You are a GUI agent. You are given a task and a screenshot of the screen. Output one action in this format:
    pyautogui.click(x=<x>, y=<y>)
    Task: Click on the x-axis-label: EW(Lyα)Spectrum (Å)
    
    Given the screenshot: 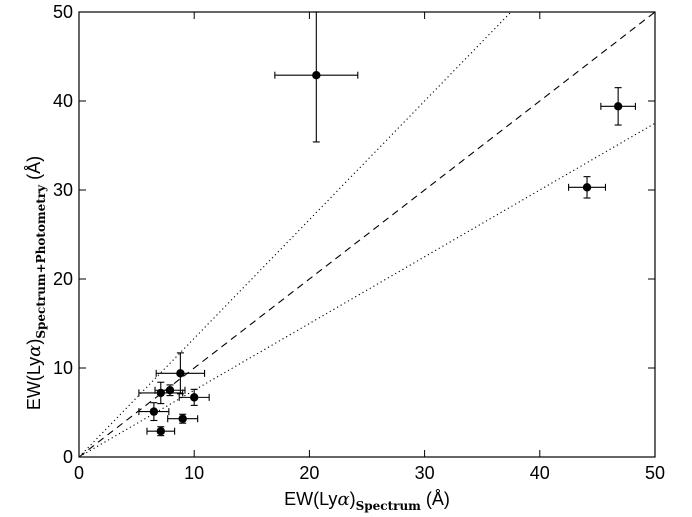 What is the action you would take?
    pyautogui.click(x=367, y=501)
    